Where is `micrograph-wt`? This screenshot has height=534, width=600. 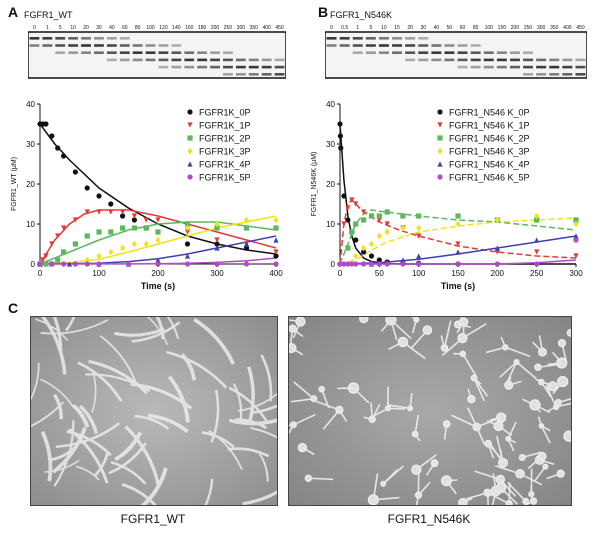 micrograph-wt is located at coordinates (154, 411).